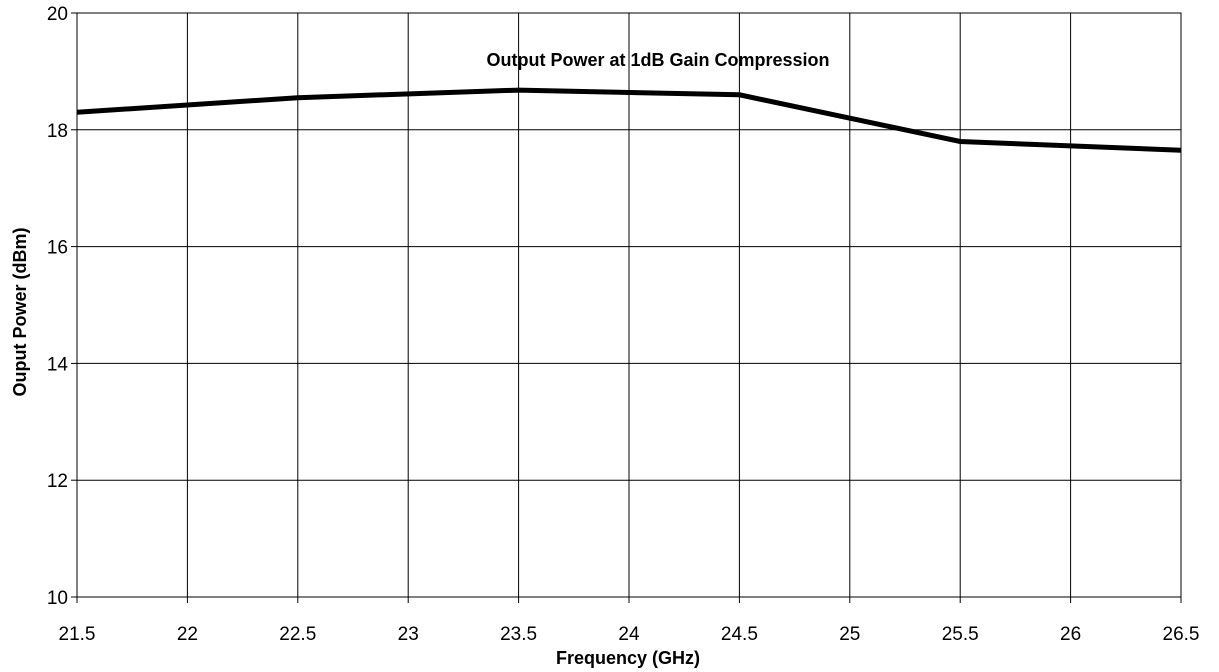 This screenshot has height=672, width=1219. Describe the element at coordinates (57, 481) in the screenshot. I see `y-tick-label: 12` at that location.